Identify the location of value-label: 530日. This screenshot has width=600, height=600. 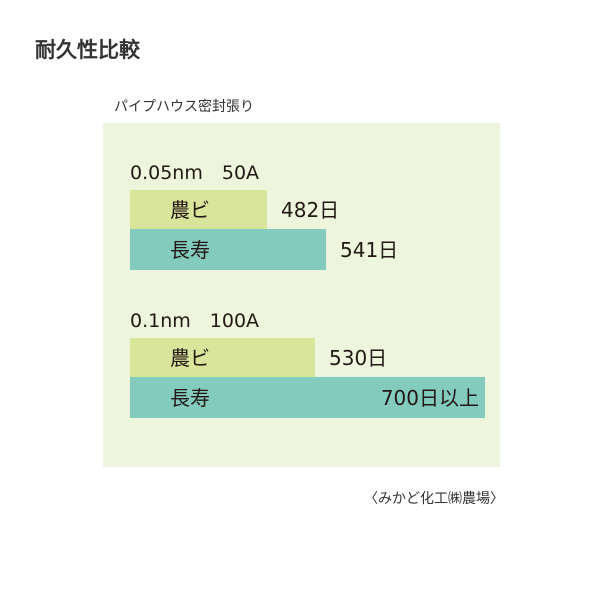
(358, 357).